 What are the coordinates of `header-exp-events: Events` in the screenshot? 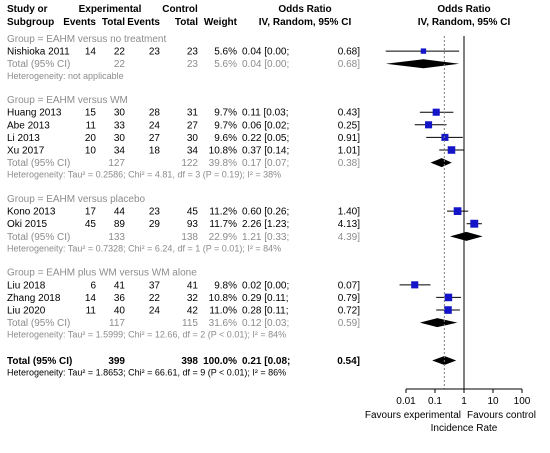 It's located at (79, 22).